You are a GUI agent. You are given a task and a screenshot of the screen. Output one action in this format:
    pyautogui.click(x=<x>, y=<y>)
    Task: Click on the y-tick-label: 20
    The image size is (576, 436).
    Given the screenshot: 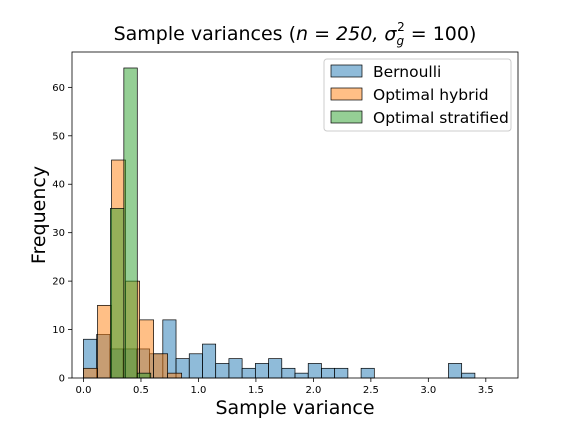 What is the action you would take?
    pyautogui.click(x=58, y=282)
    